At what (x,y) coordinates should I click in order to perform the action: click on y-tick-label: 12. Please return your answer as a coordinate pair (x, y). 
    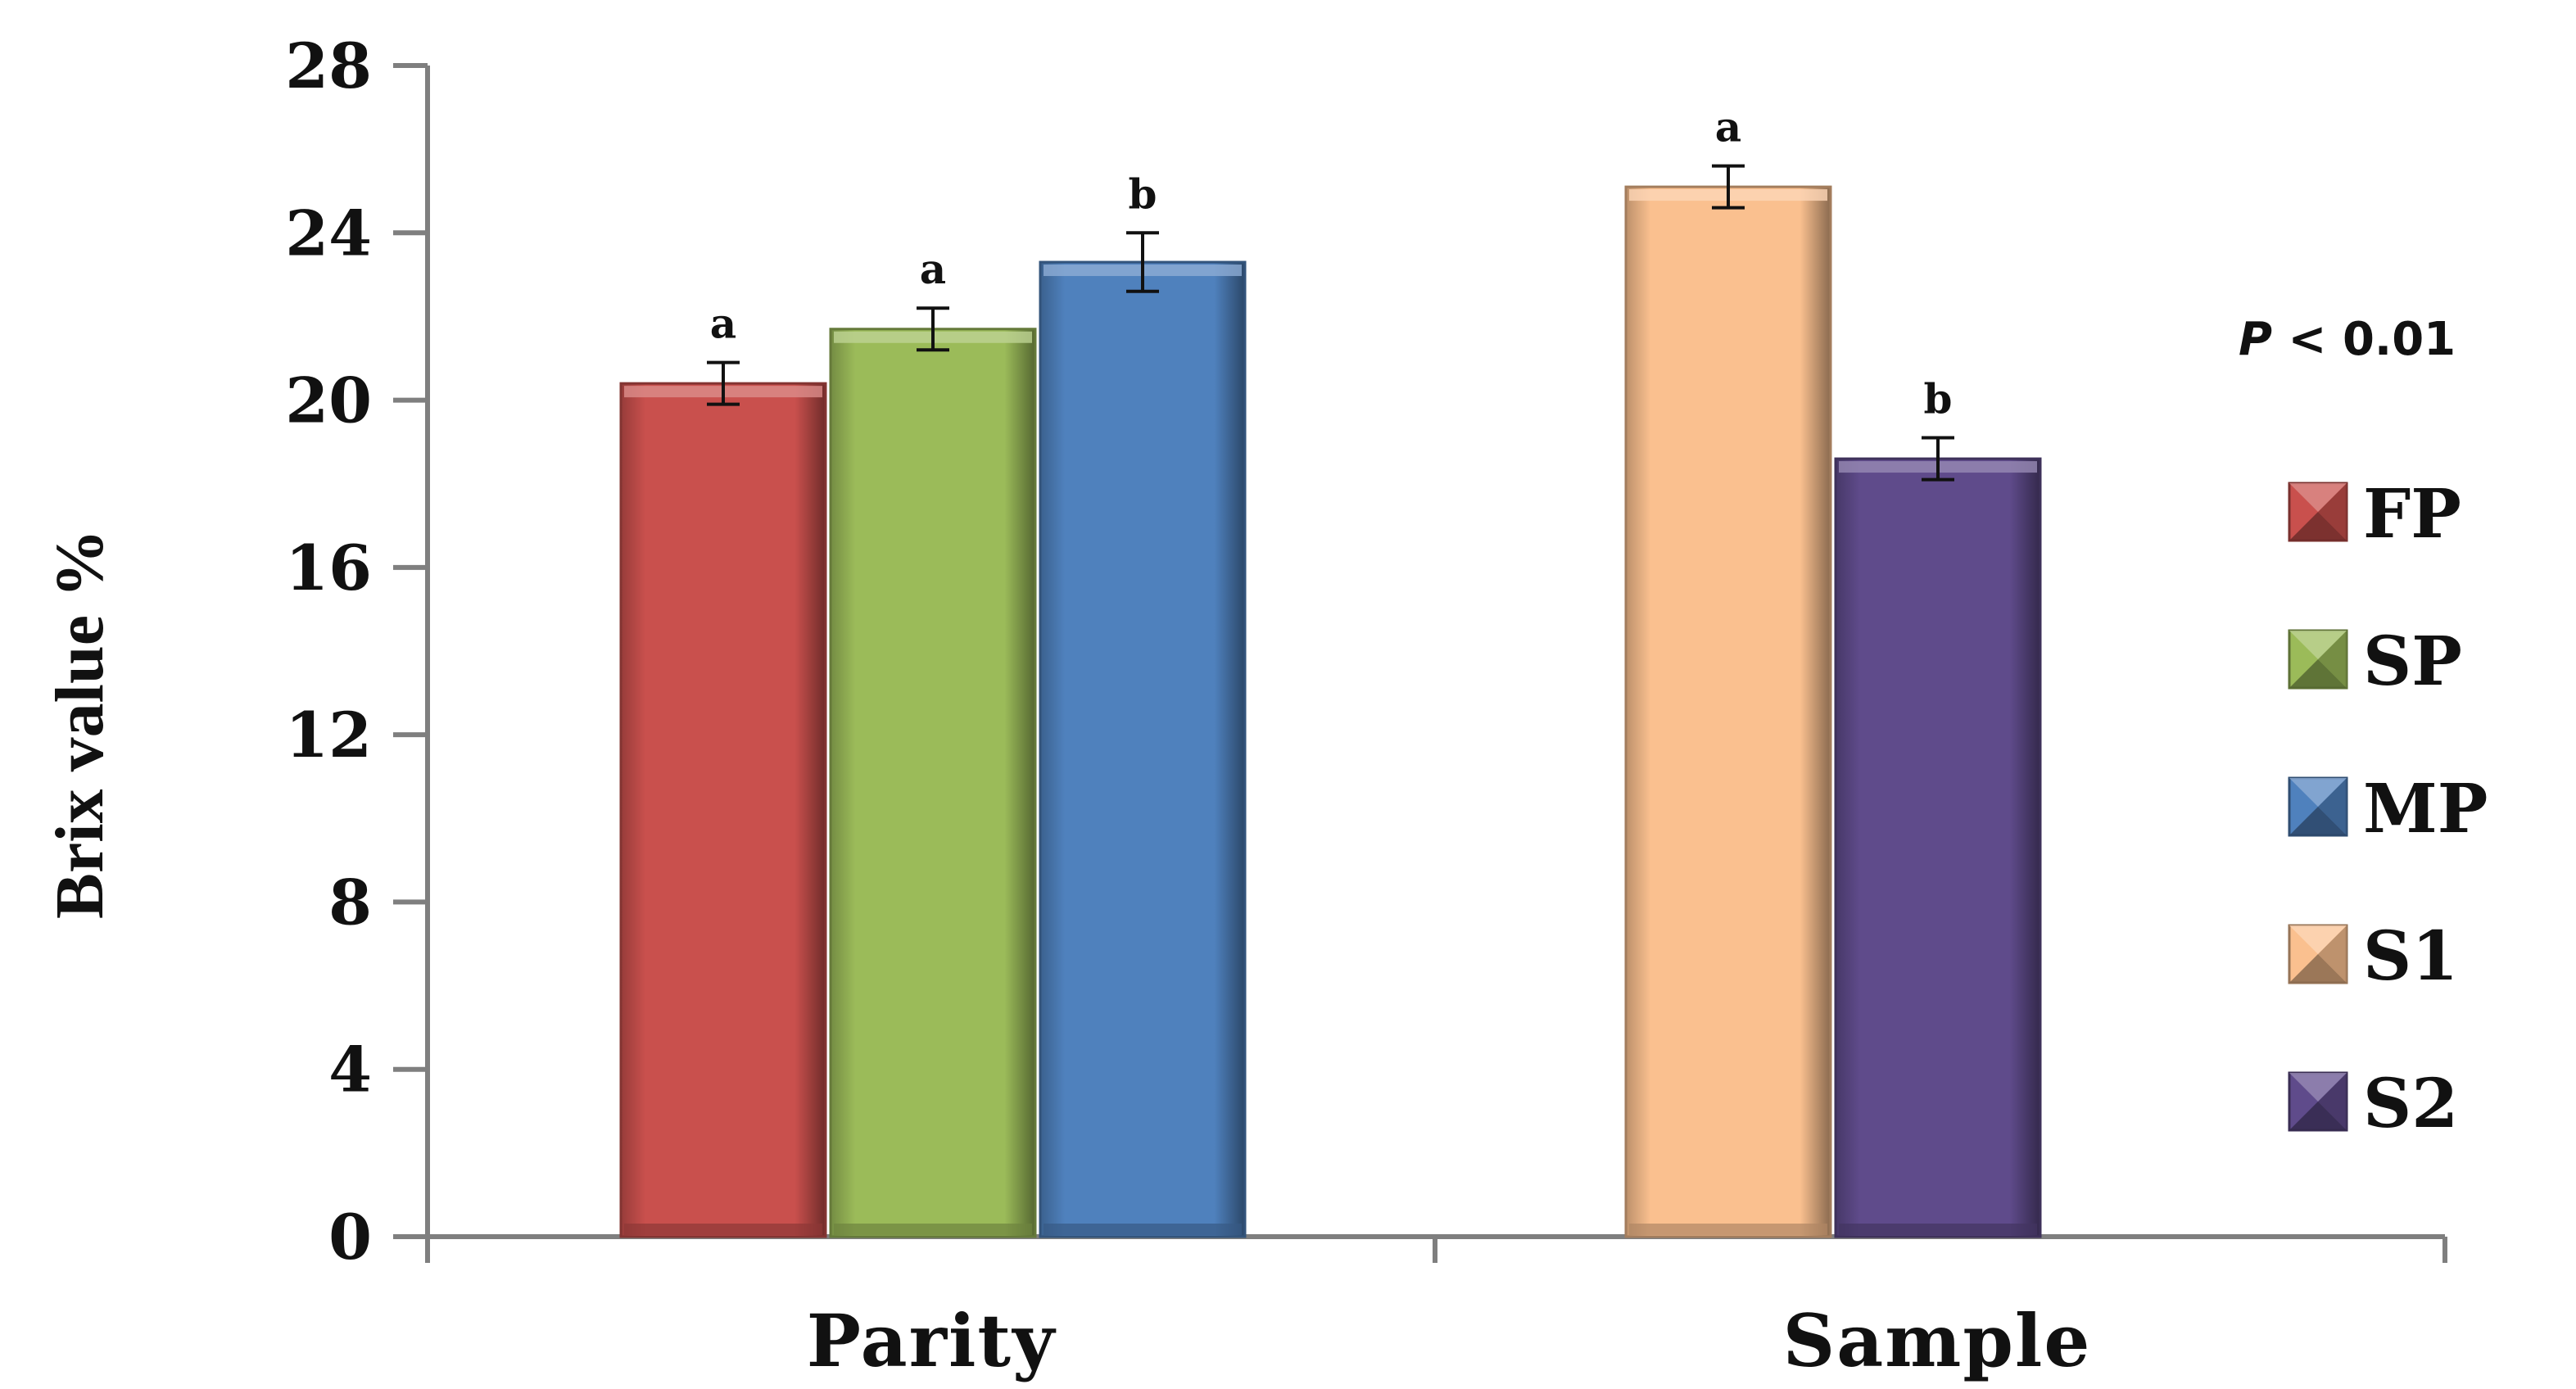
    Looking at the image, I should click on (328, 735).